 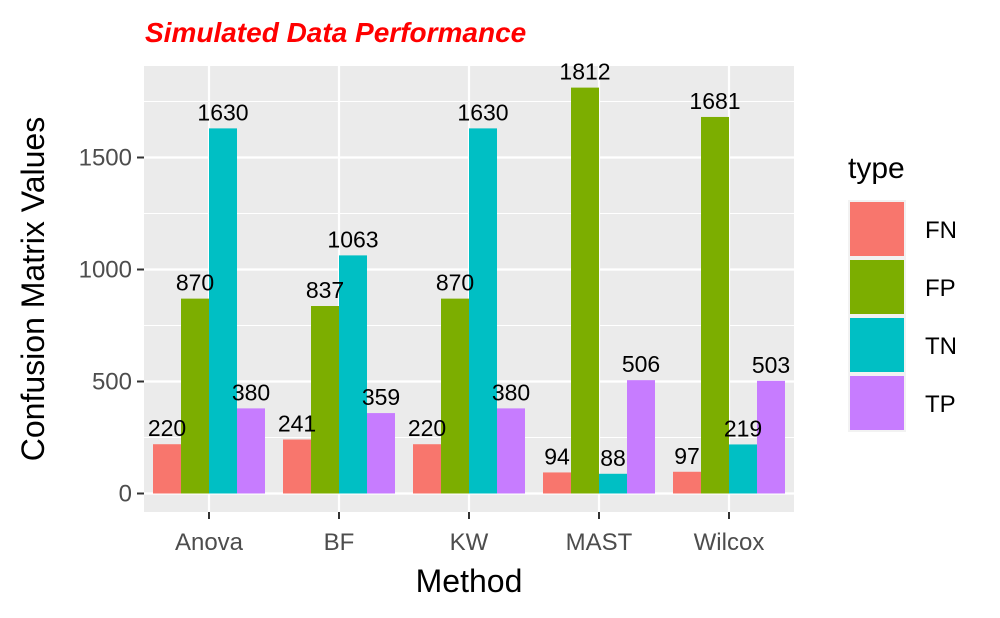 I want to click on y-tick-label: 1000, so click(x=105, y=270).